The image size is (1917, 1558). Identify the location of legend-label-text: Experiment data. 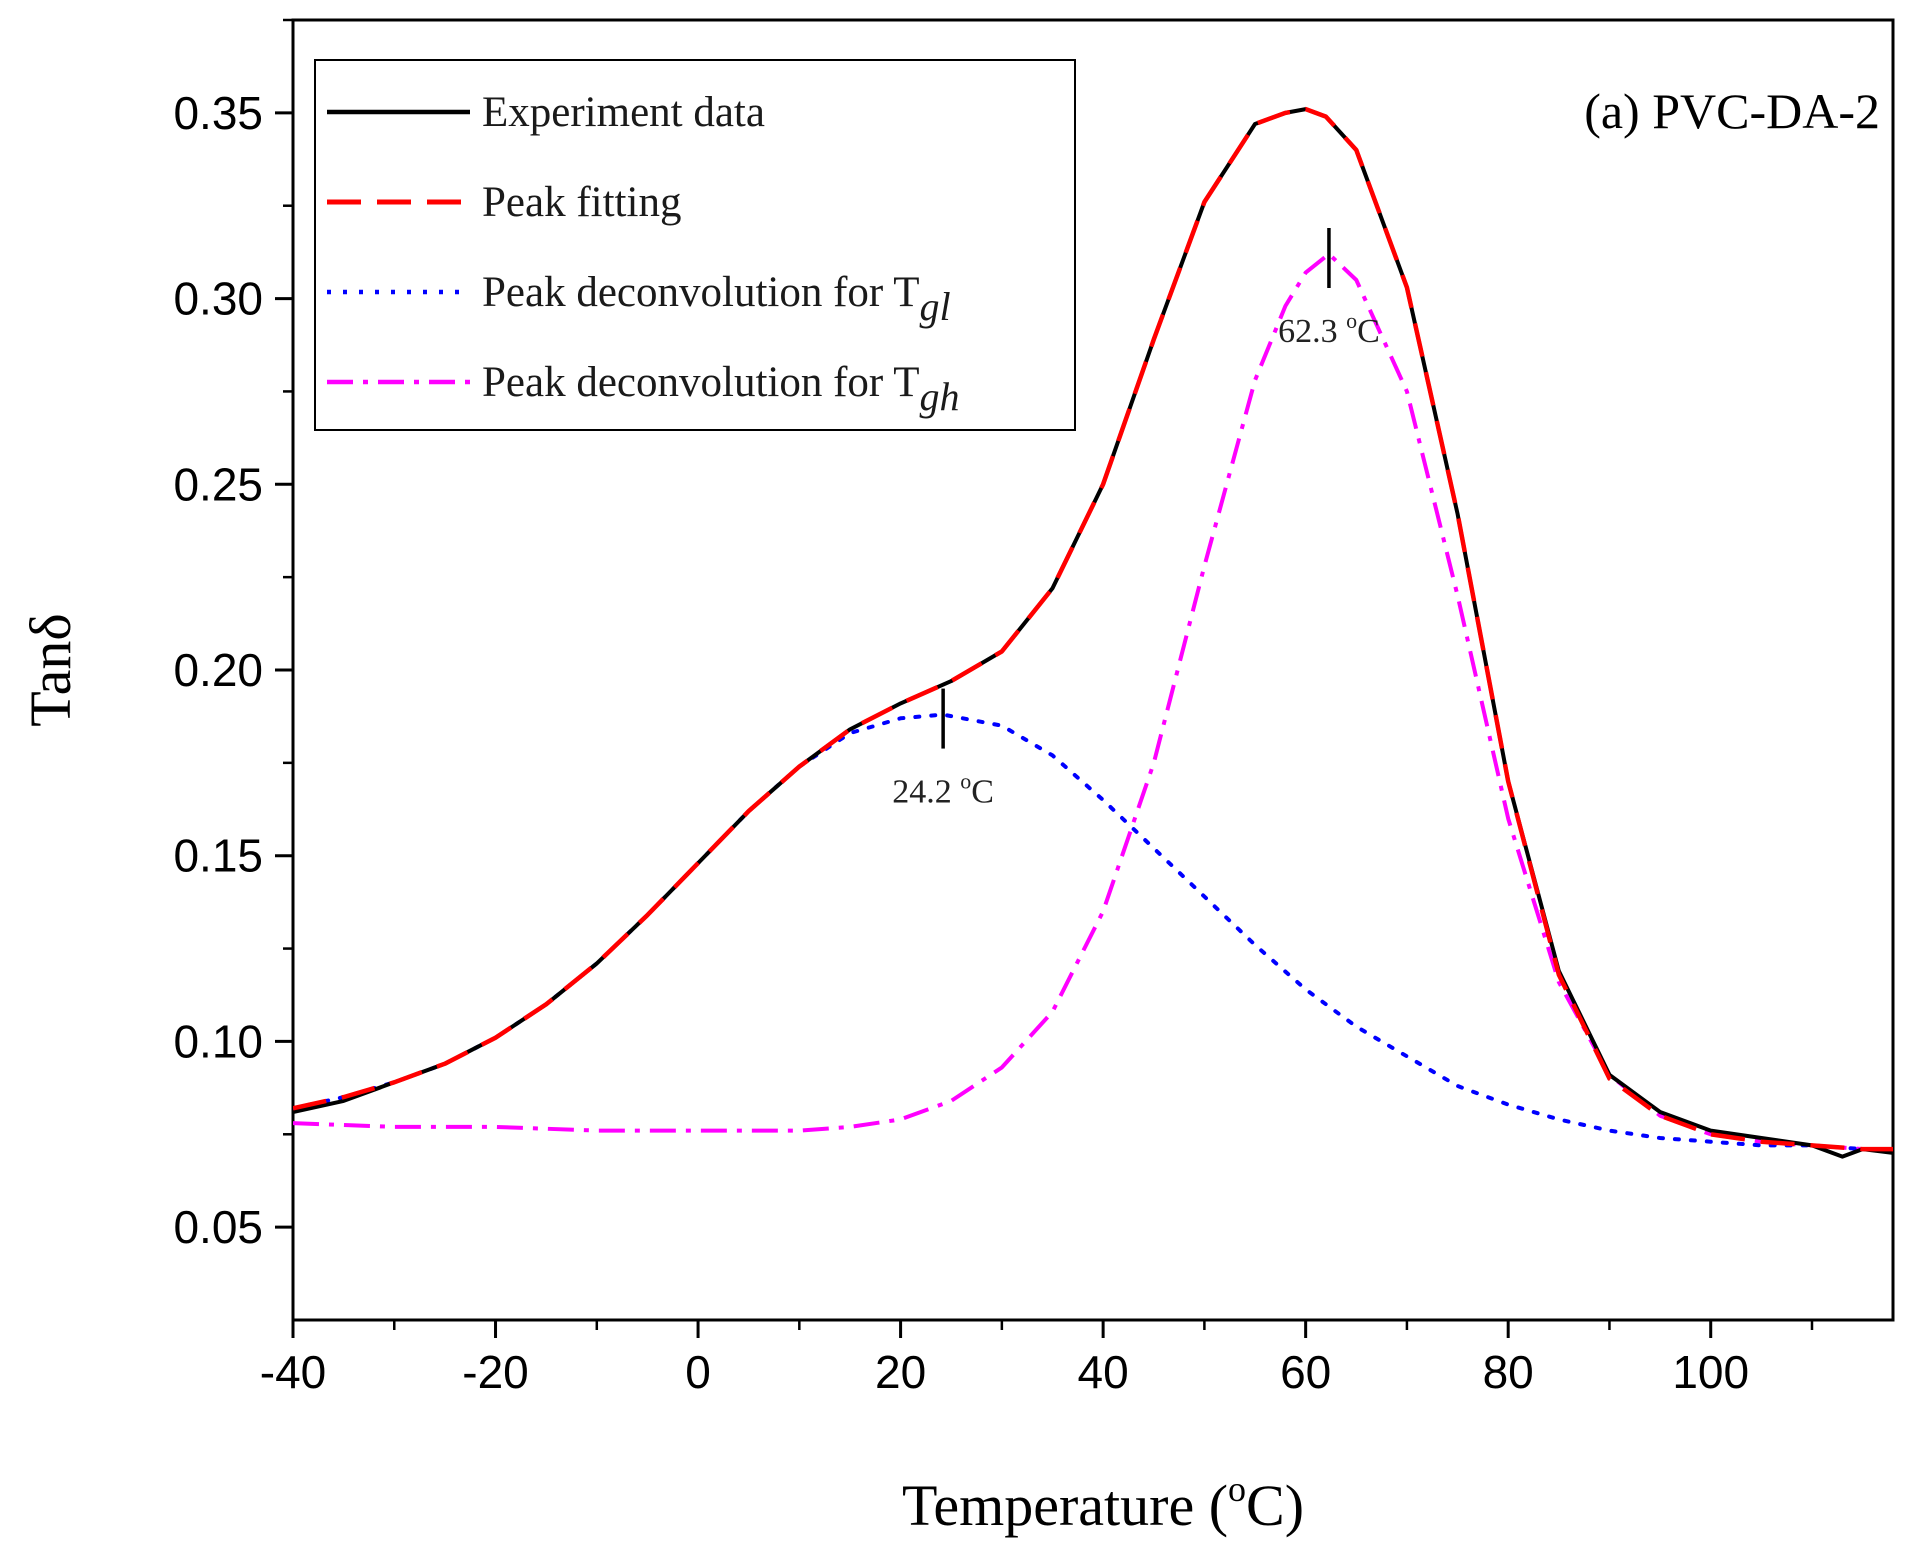
(623, 112).